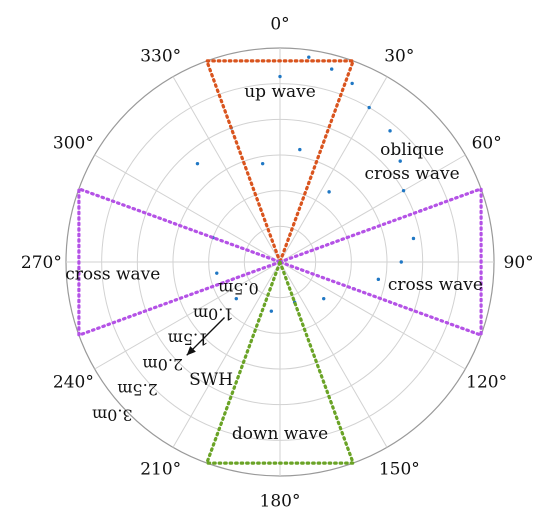 The image size is (550, 518). What do you see at coordinates (73, 382) in the screenshot?
I see `angular-tick-label: 240°` at bounding box center [73, 382].